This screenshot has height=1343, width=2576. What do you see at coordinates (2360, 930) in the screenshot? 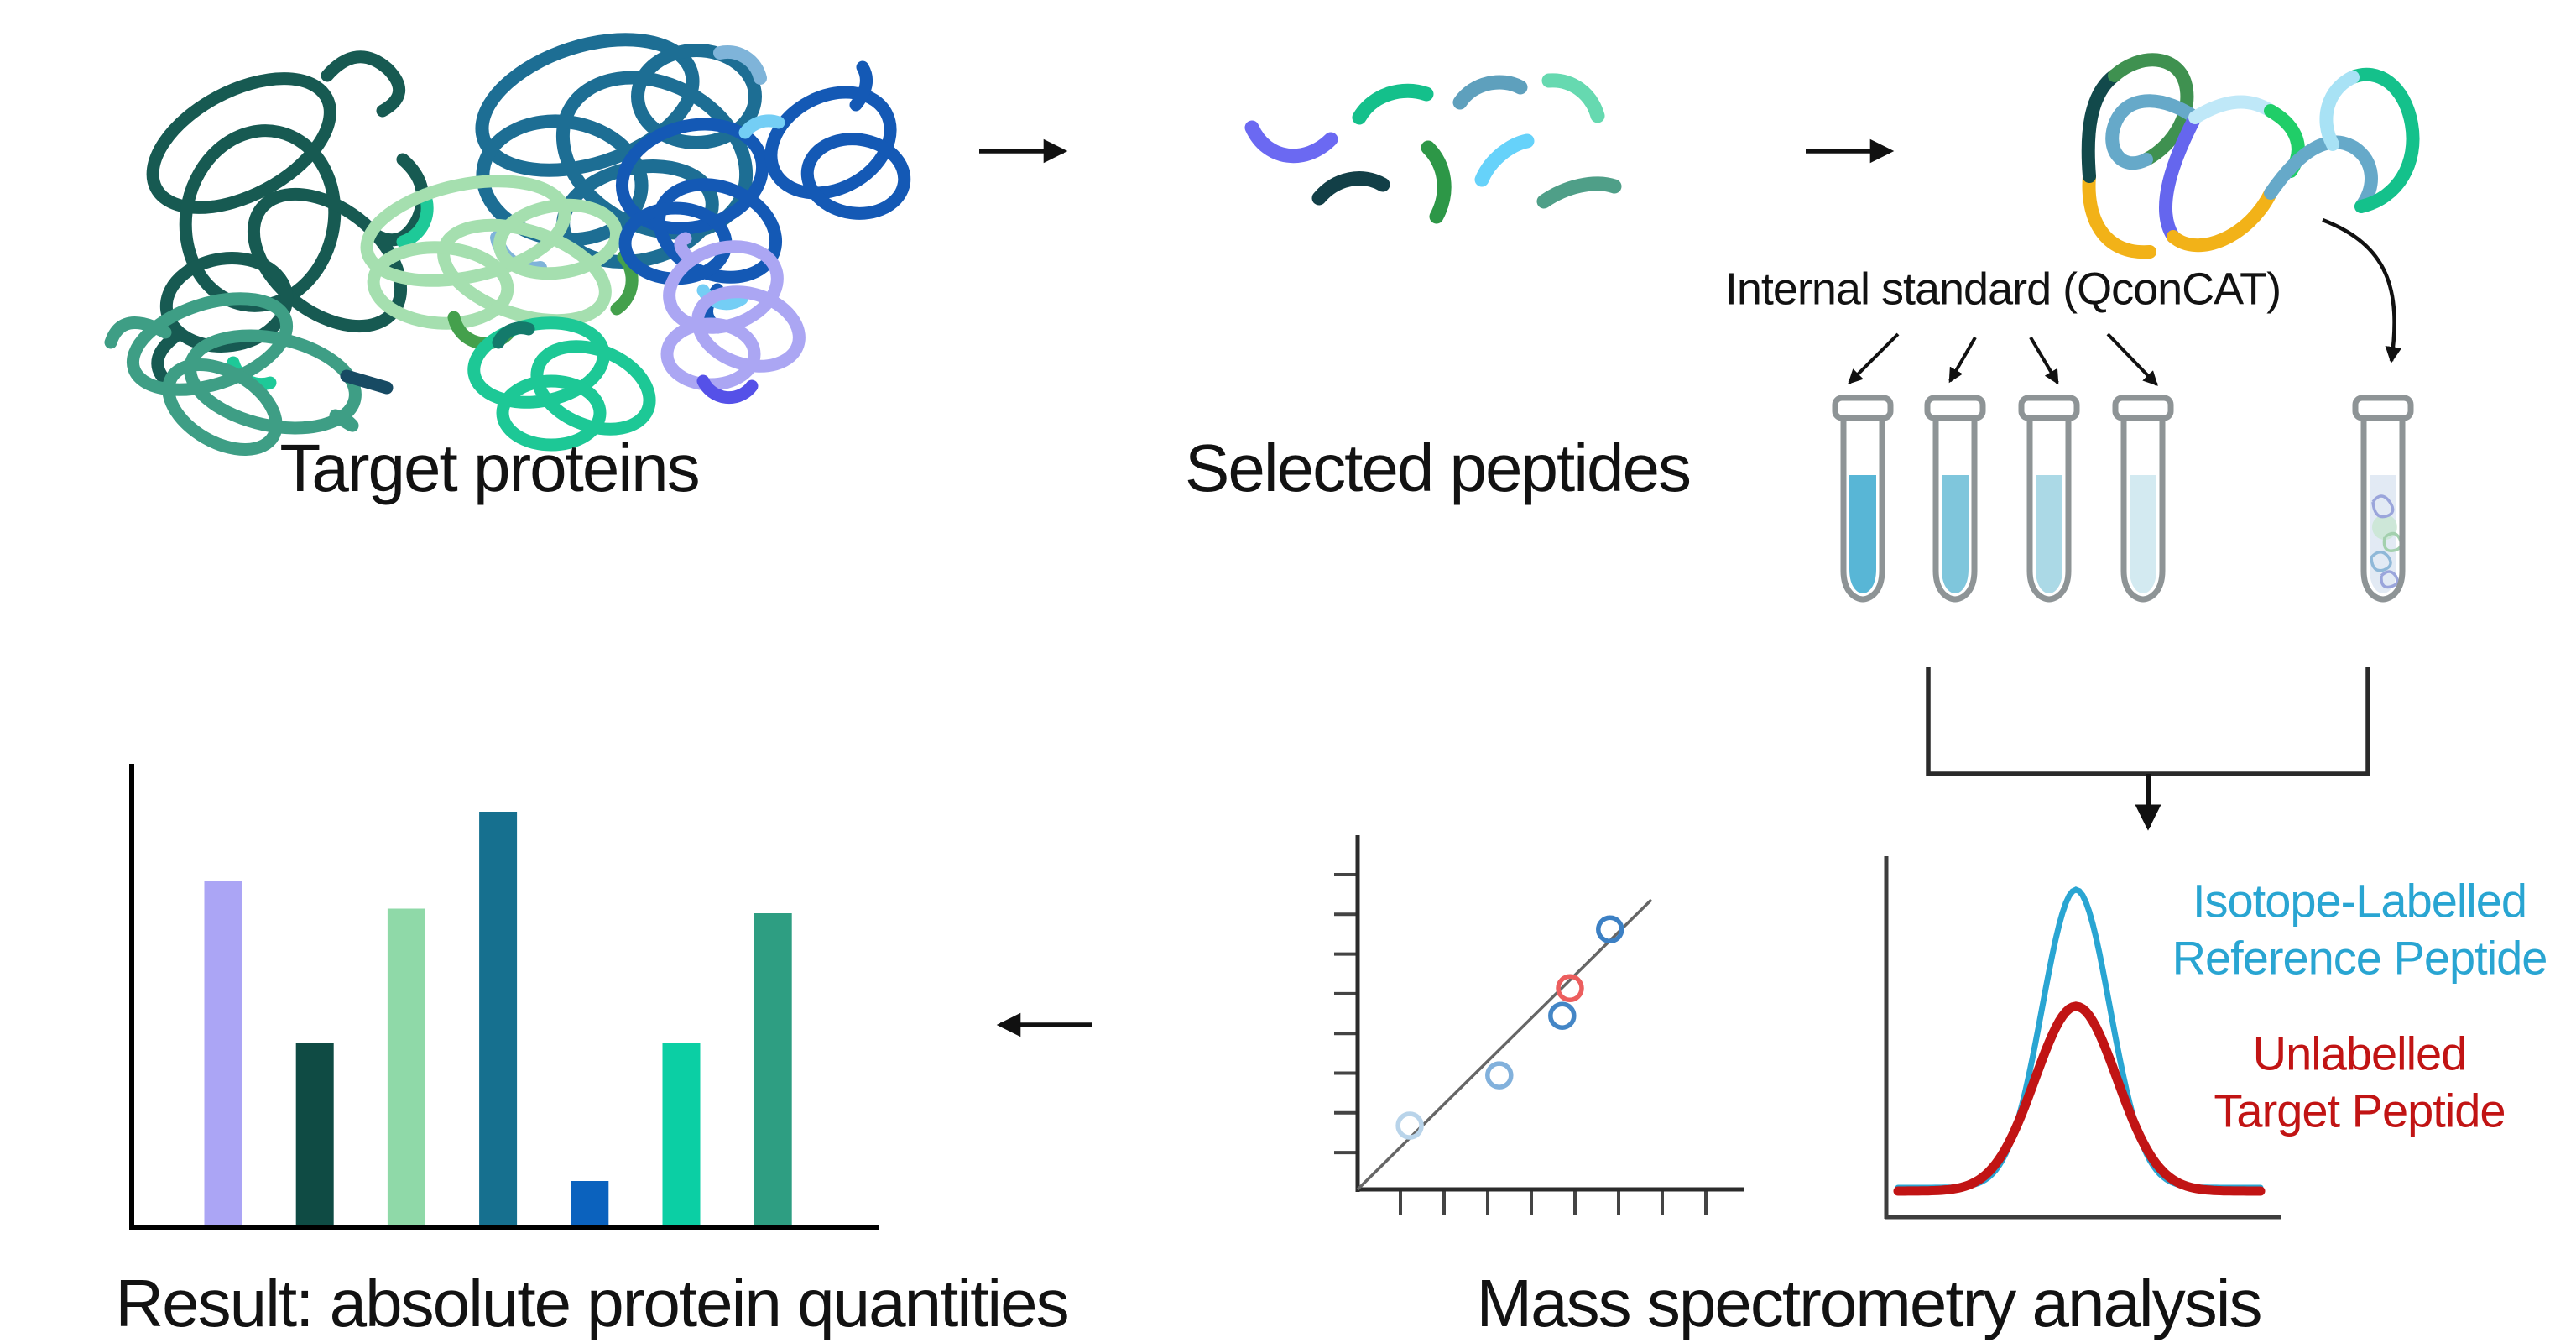
I see `reference-peptide-label: Isotope-Labelled Reference Peptide` at bounding box center [2360, 930].